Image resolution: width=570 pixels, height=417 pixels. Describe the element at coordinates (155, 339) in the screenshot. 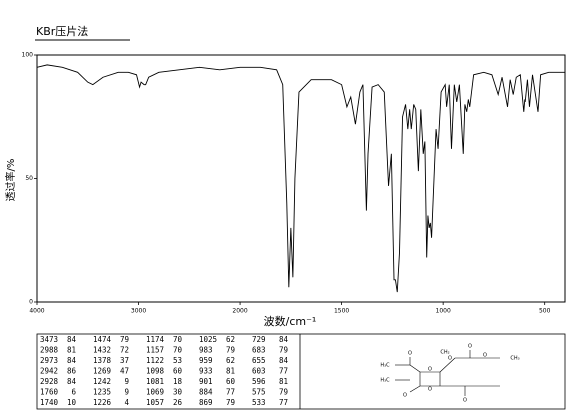

I see `peak-wavenumber: 1174` at that location.